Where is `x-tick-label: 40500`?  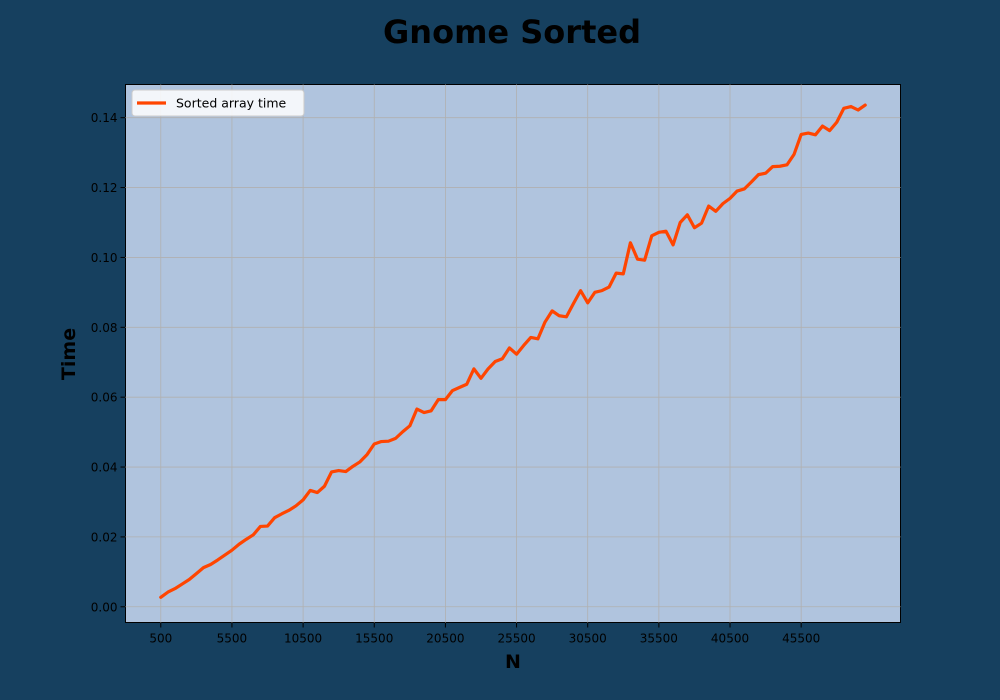
x-tick-label: 40500 is located at coordinates (730, 639).